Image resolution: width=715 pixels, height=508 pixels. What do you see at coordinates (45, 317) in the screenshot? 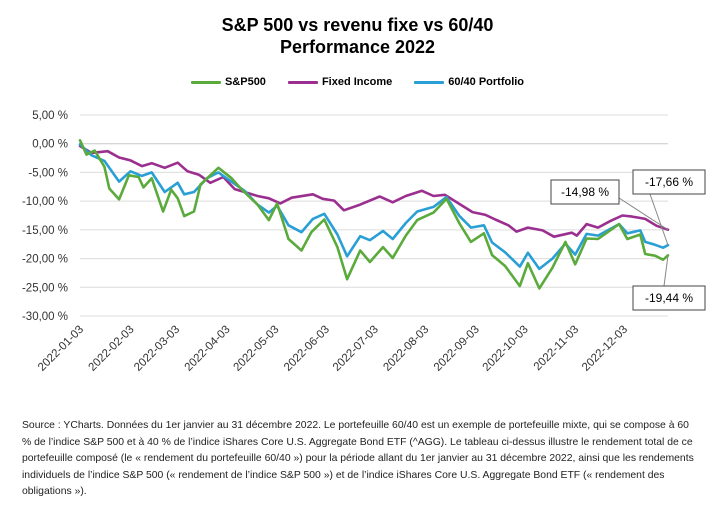
I see `y-tick-label: -30,00 %` at bounding box center [45, 317].